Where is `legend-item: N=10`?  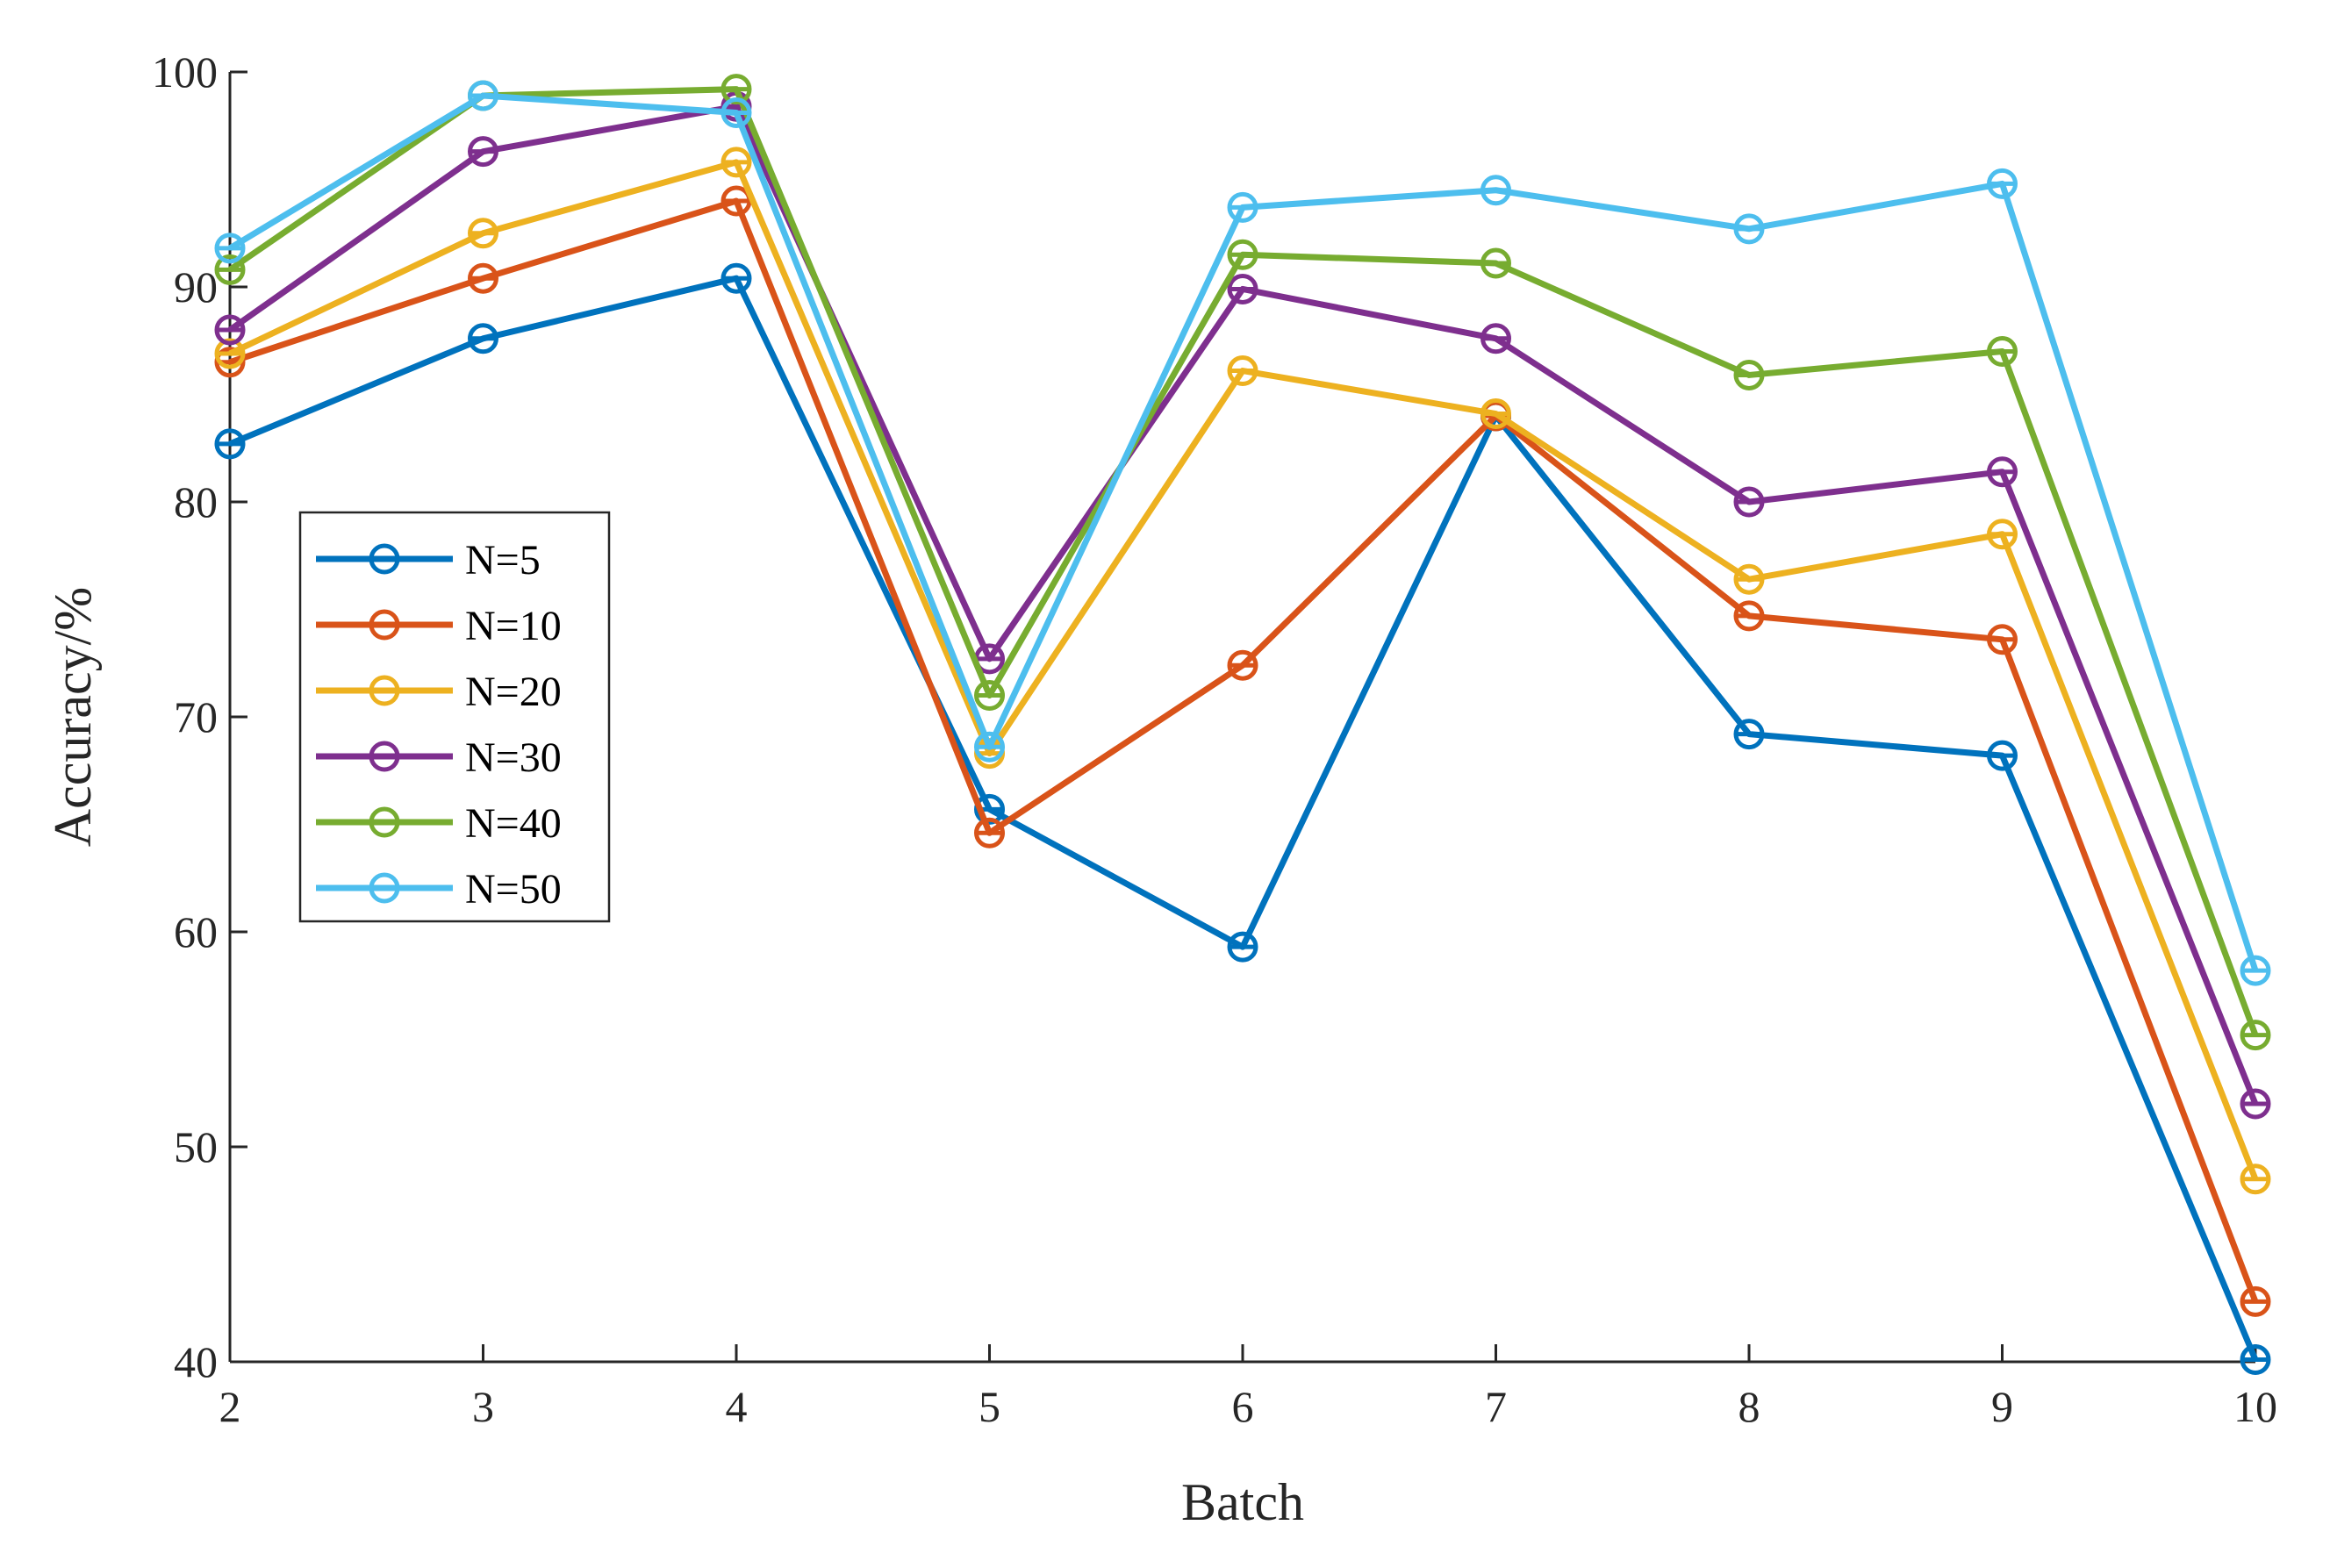
legend-item: N=10 is located at coordinates (439, 626).